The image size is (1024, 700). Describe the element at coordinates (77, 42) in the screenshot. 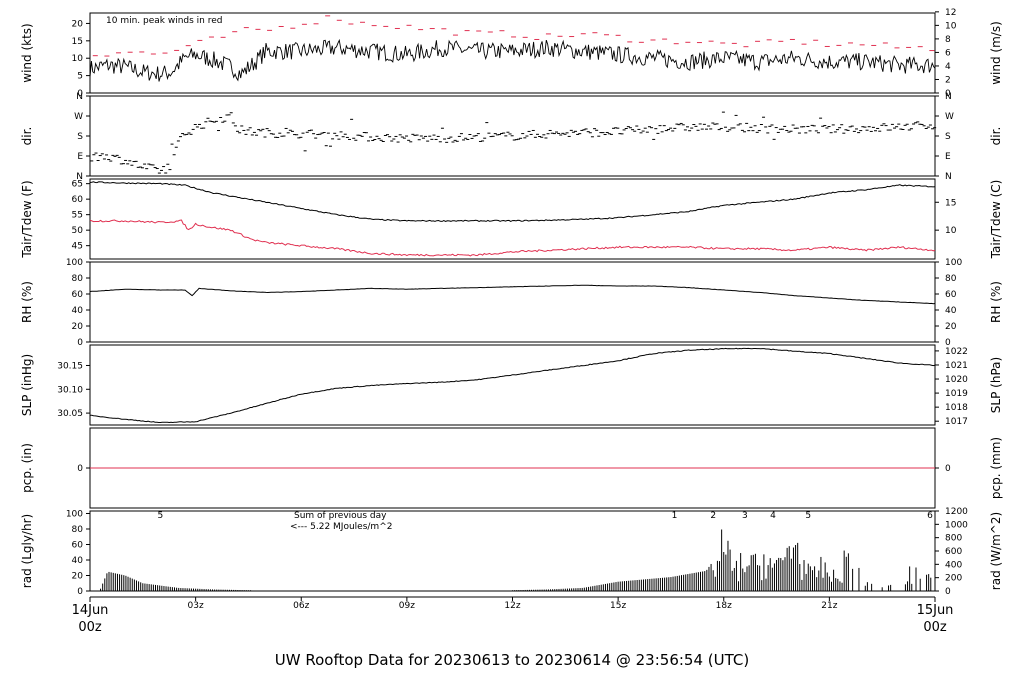

I see `wind-left-tick-label: 15` at that location.